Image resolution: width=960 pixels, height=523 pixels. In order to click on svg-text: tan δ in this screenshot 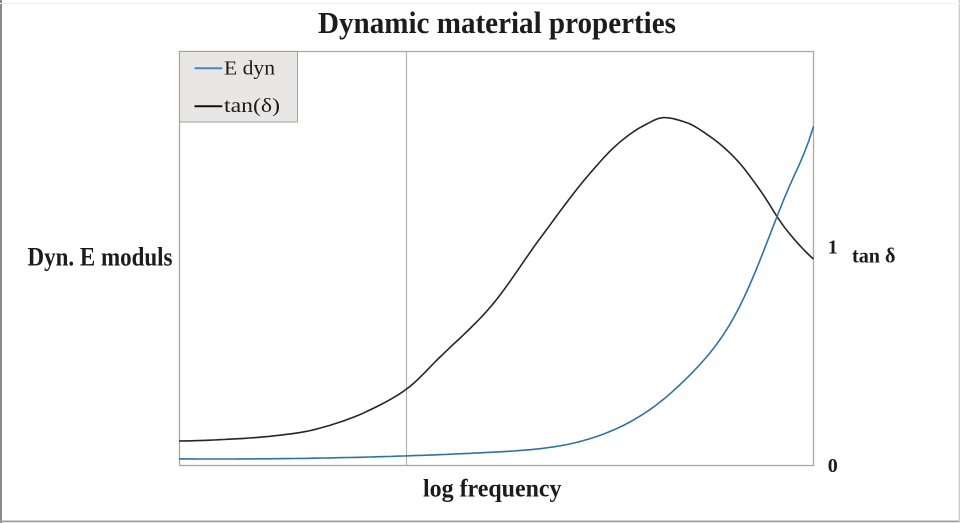, I will do `click(874, 256)`.